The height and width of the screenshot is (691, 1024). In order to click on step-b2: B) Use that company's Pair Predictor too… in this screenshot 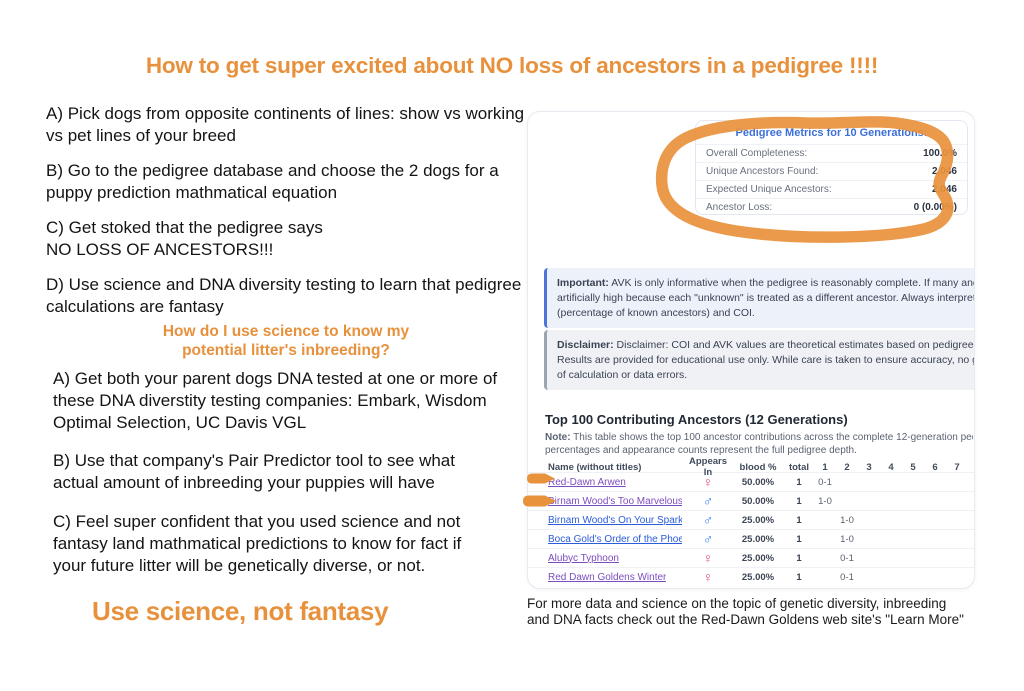, I will do `click(254, 471)`.